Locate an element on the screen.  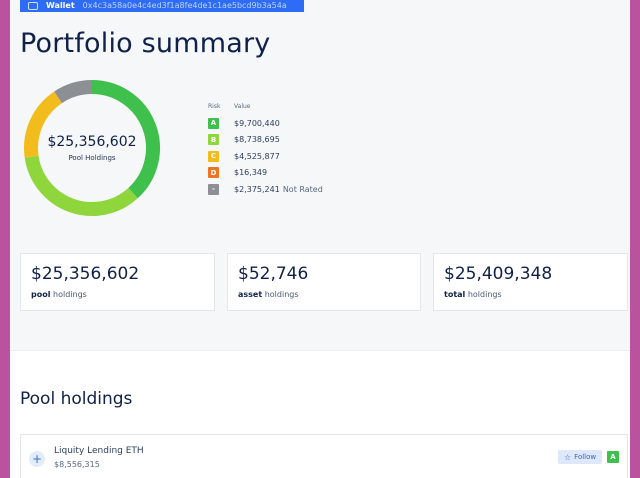
legend-note: Not Rated is located at coordinates (302, 189).